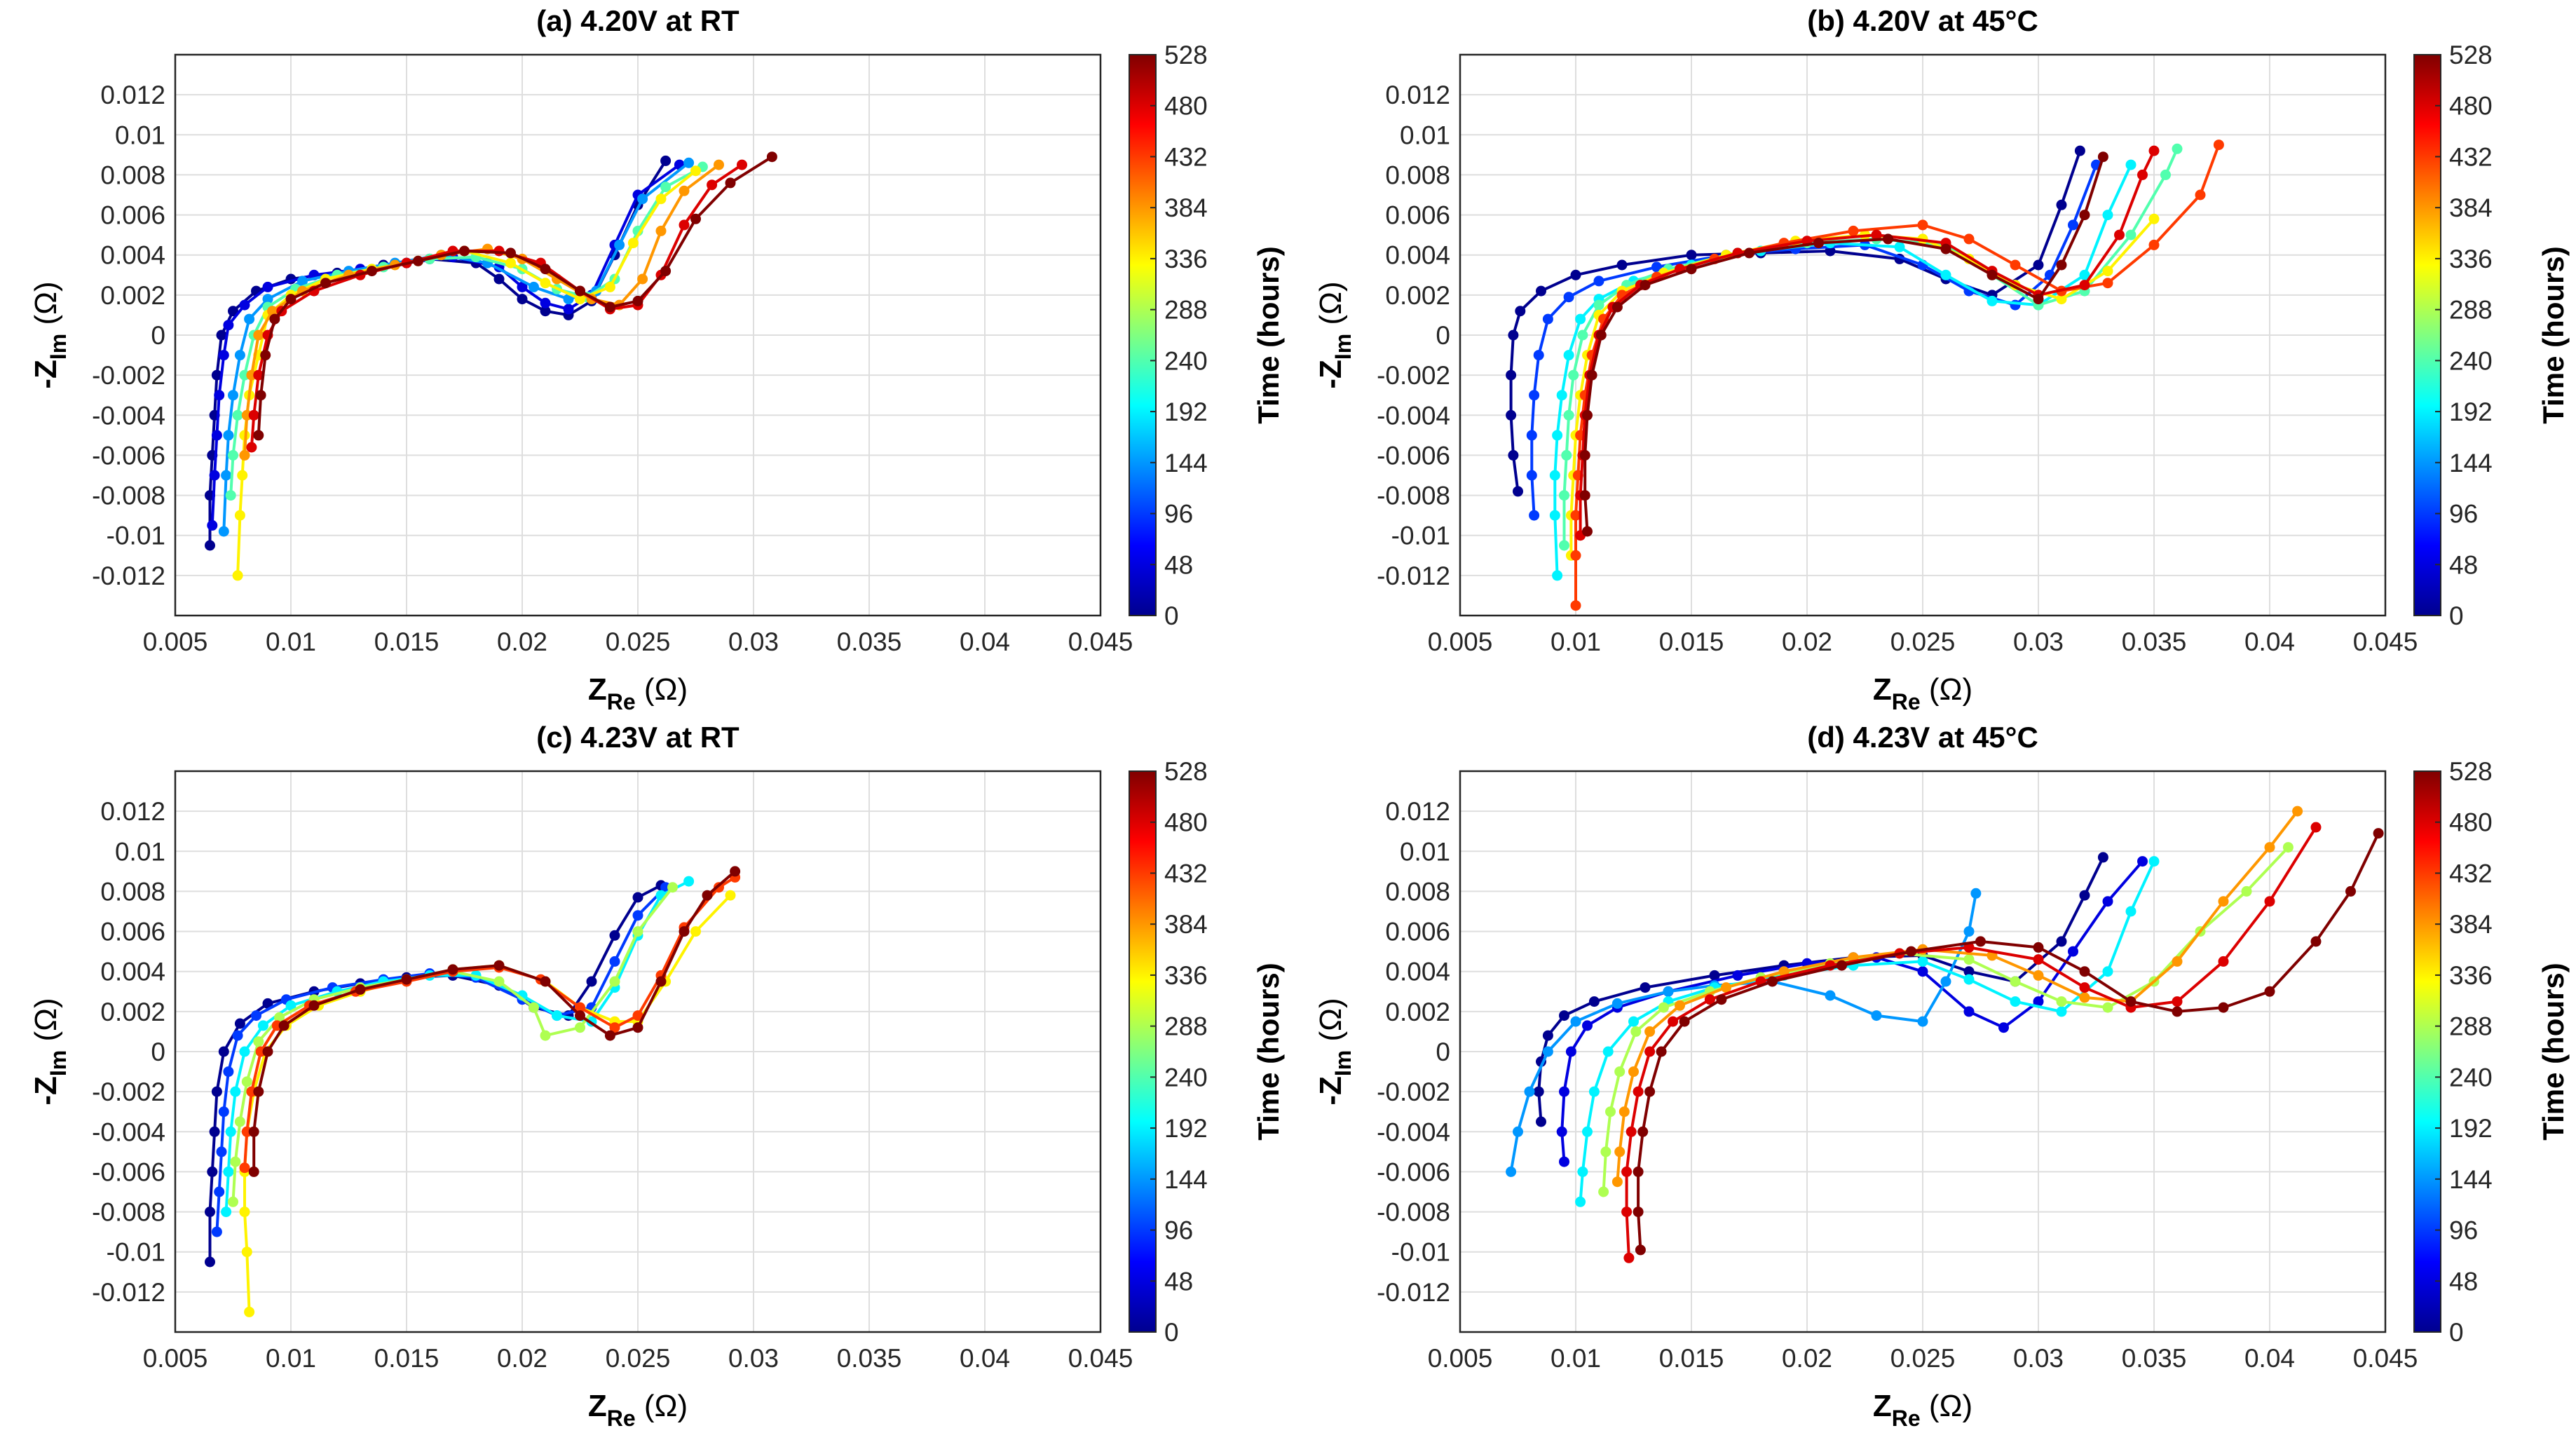  I want to click on x-tick-label: 0.04, so click(985, 1358).